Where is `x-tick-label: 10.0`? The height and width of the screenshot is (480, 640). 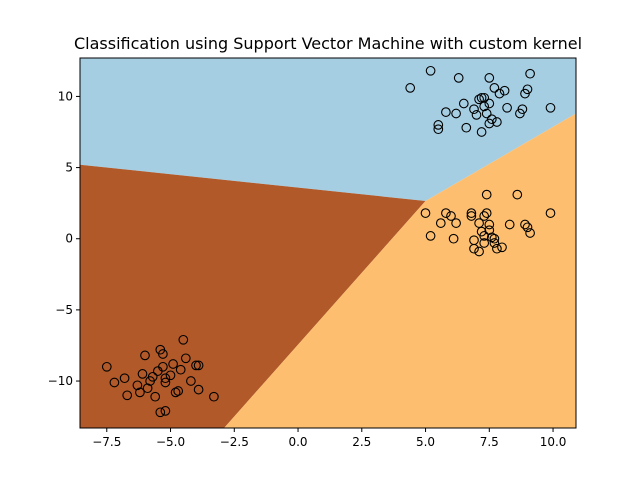 x-tick-label: 10.0 is located at coordinates (553, 442).